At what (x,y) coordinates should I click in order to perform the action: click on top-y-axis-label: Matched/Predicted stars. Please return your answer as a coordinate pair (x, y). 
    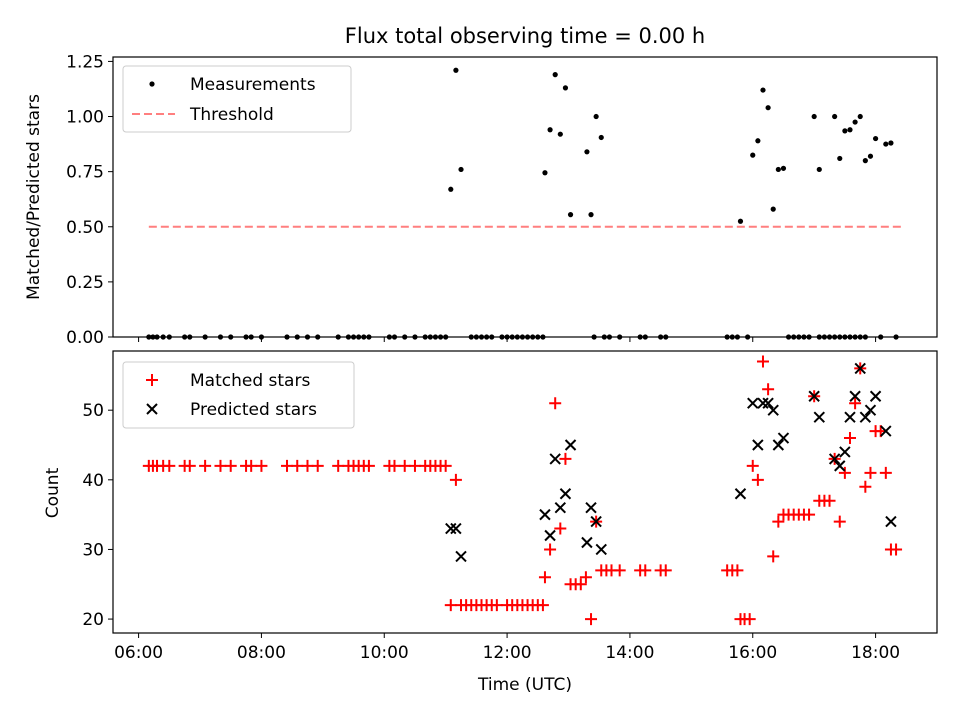
    Looking at the image, I should click on (34, 197).